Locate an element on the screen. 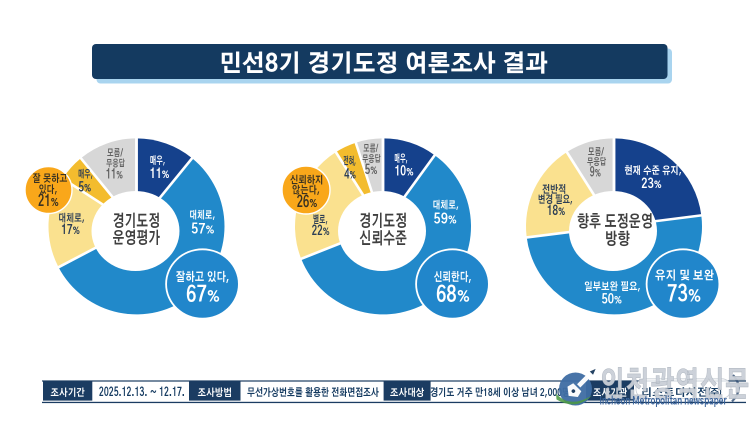 The image size is (750, 425). svg-text: 조사방법 is located at coordinates (215, 393).